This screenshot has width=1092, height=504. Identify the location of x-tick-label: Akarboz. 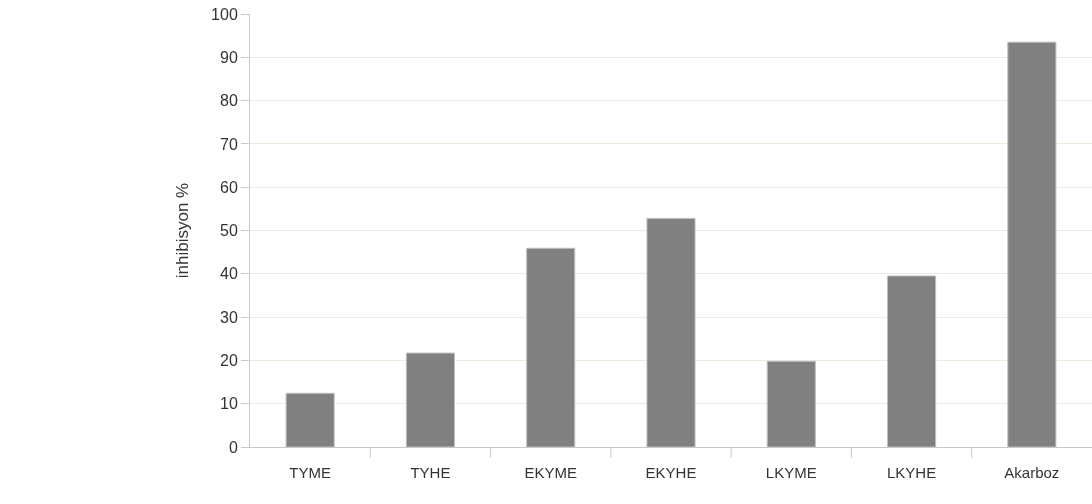
(1032, 472).